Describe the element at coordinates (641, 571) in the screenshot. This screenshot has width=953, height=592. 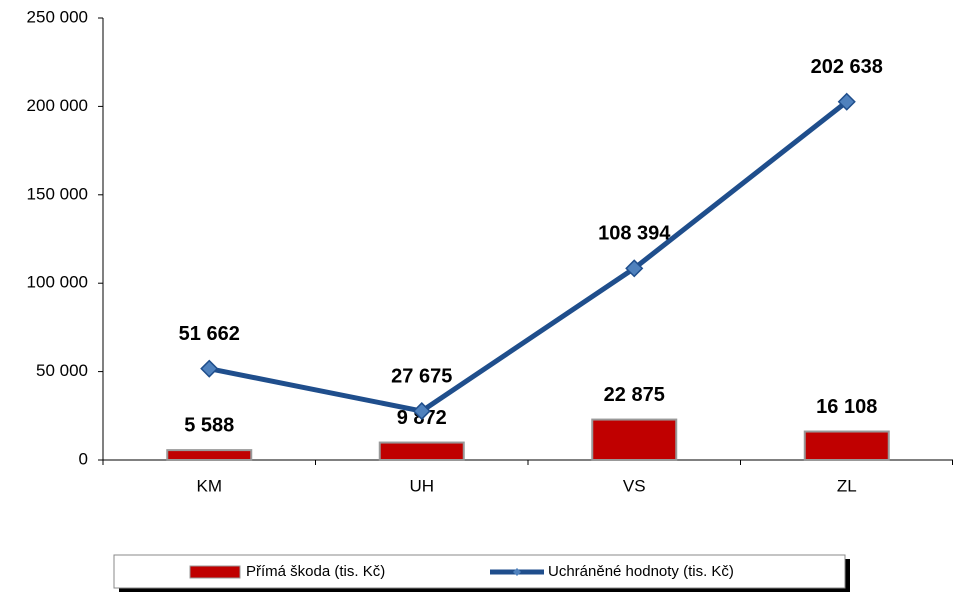
I see `legend-label: Uchráněné hodnoty (tis. Kč)` at that location.